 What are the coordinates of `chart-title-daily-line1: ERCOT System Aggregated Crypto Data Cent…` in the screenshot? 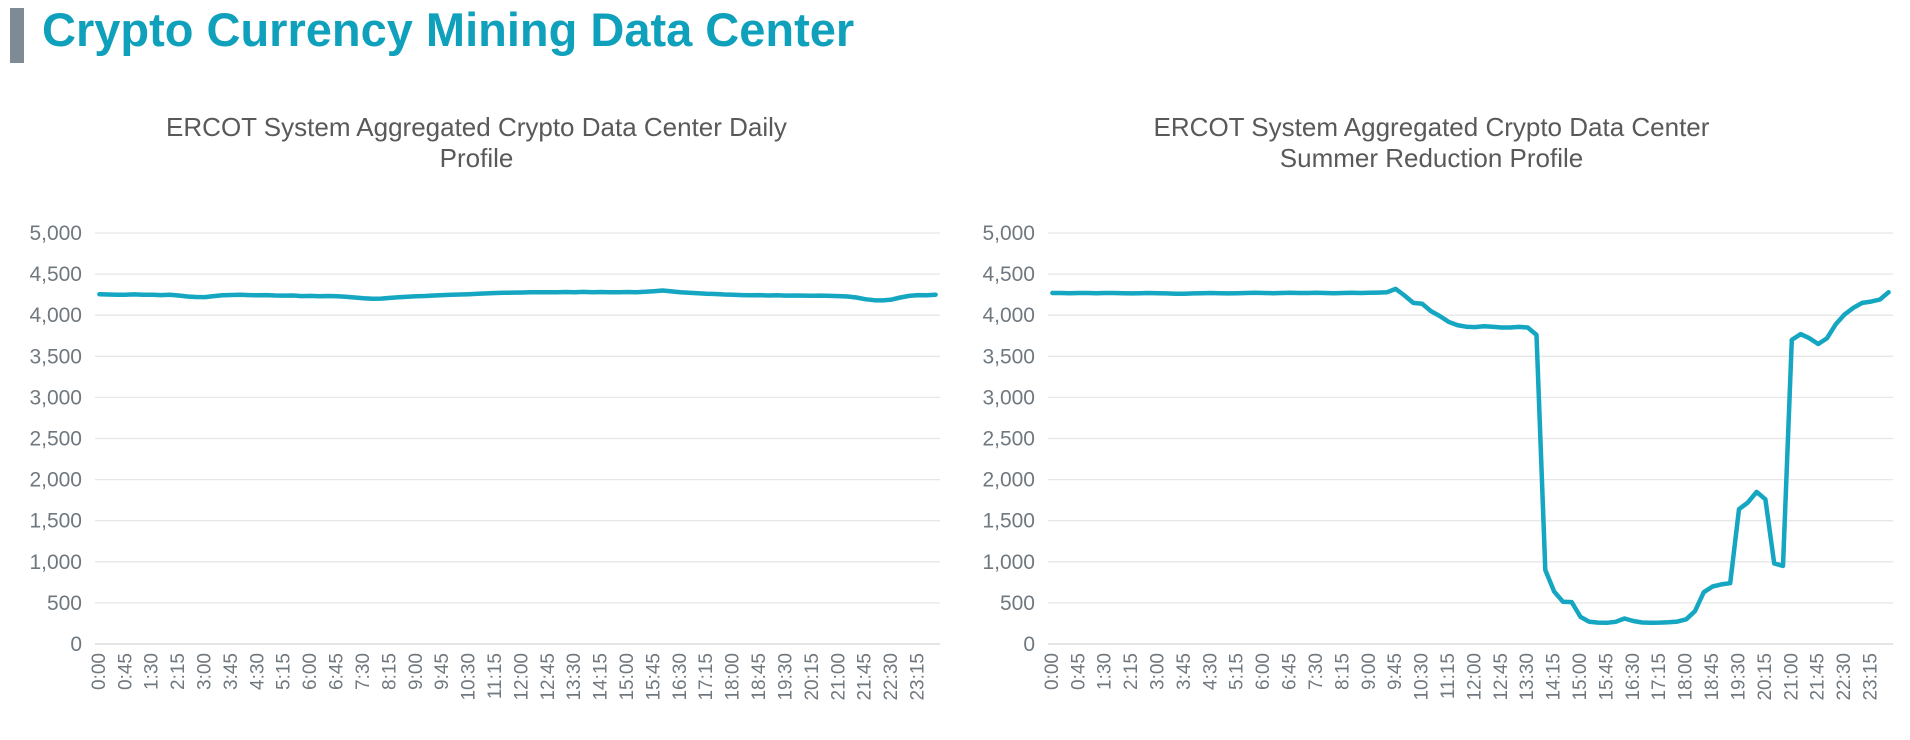 It's located at (476, 127).